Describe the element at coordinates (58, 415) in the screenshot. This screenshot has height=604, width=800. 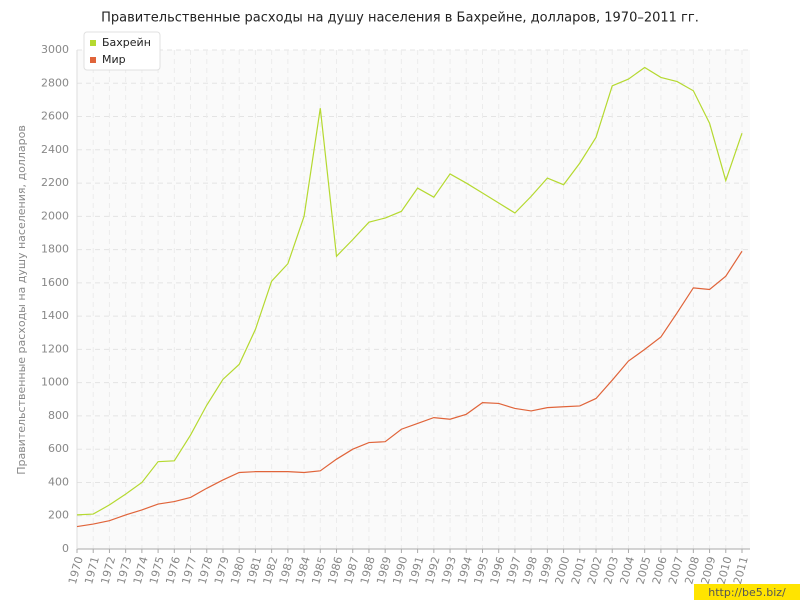
I see `y-tick-label: 800` at that location.